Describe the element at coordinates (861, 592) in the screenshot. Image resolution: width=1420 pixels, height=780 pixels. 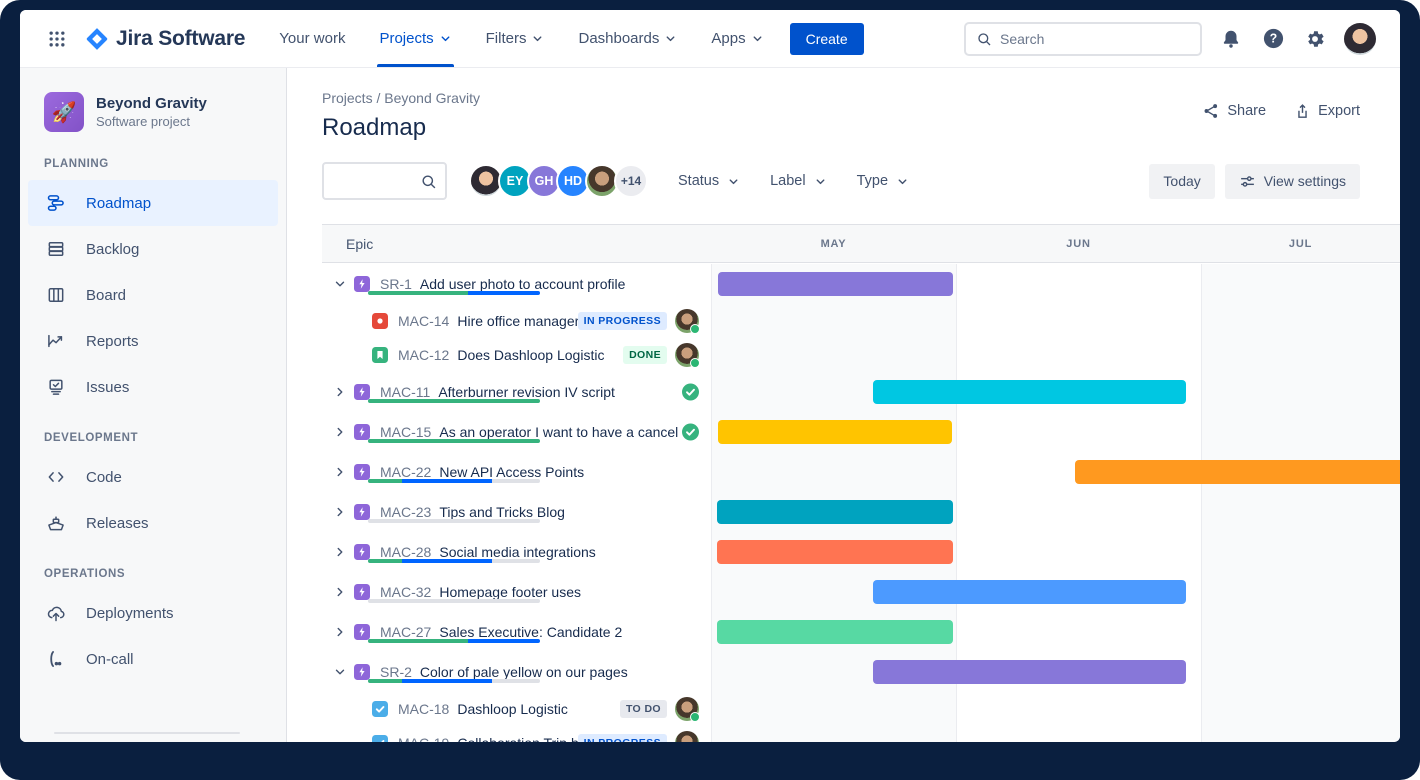
I see `roadmap-row: MAC-32 Homepage footer uses` at that location.